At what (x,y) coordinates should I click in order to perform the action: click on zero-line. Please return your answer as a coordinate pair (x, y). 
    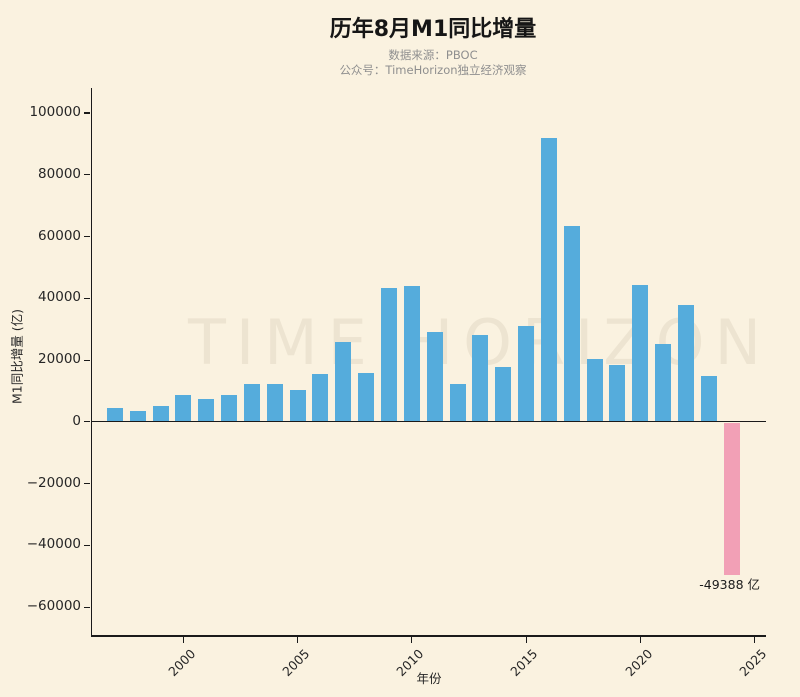
    Looking at the image, I should click on (429, 422).